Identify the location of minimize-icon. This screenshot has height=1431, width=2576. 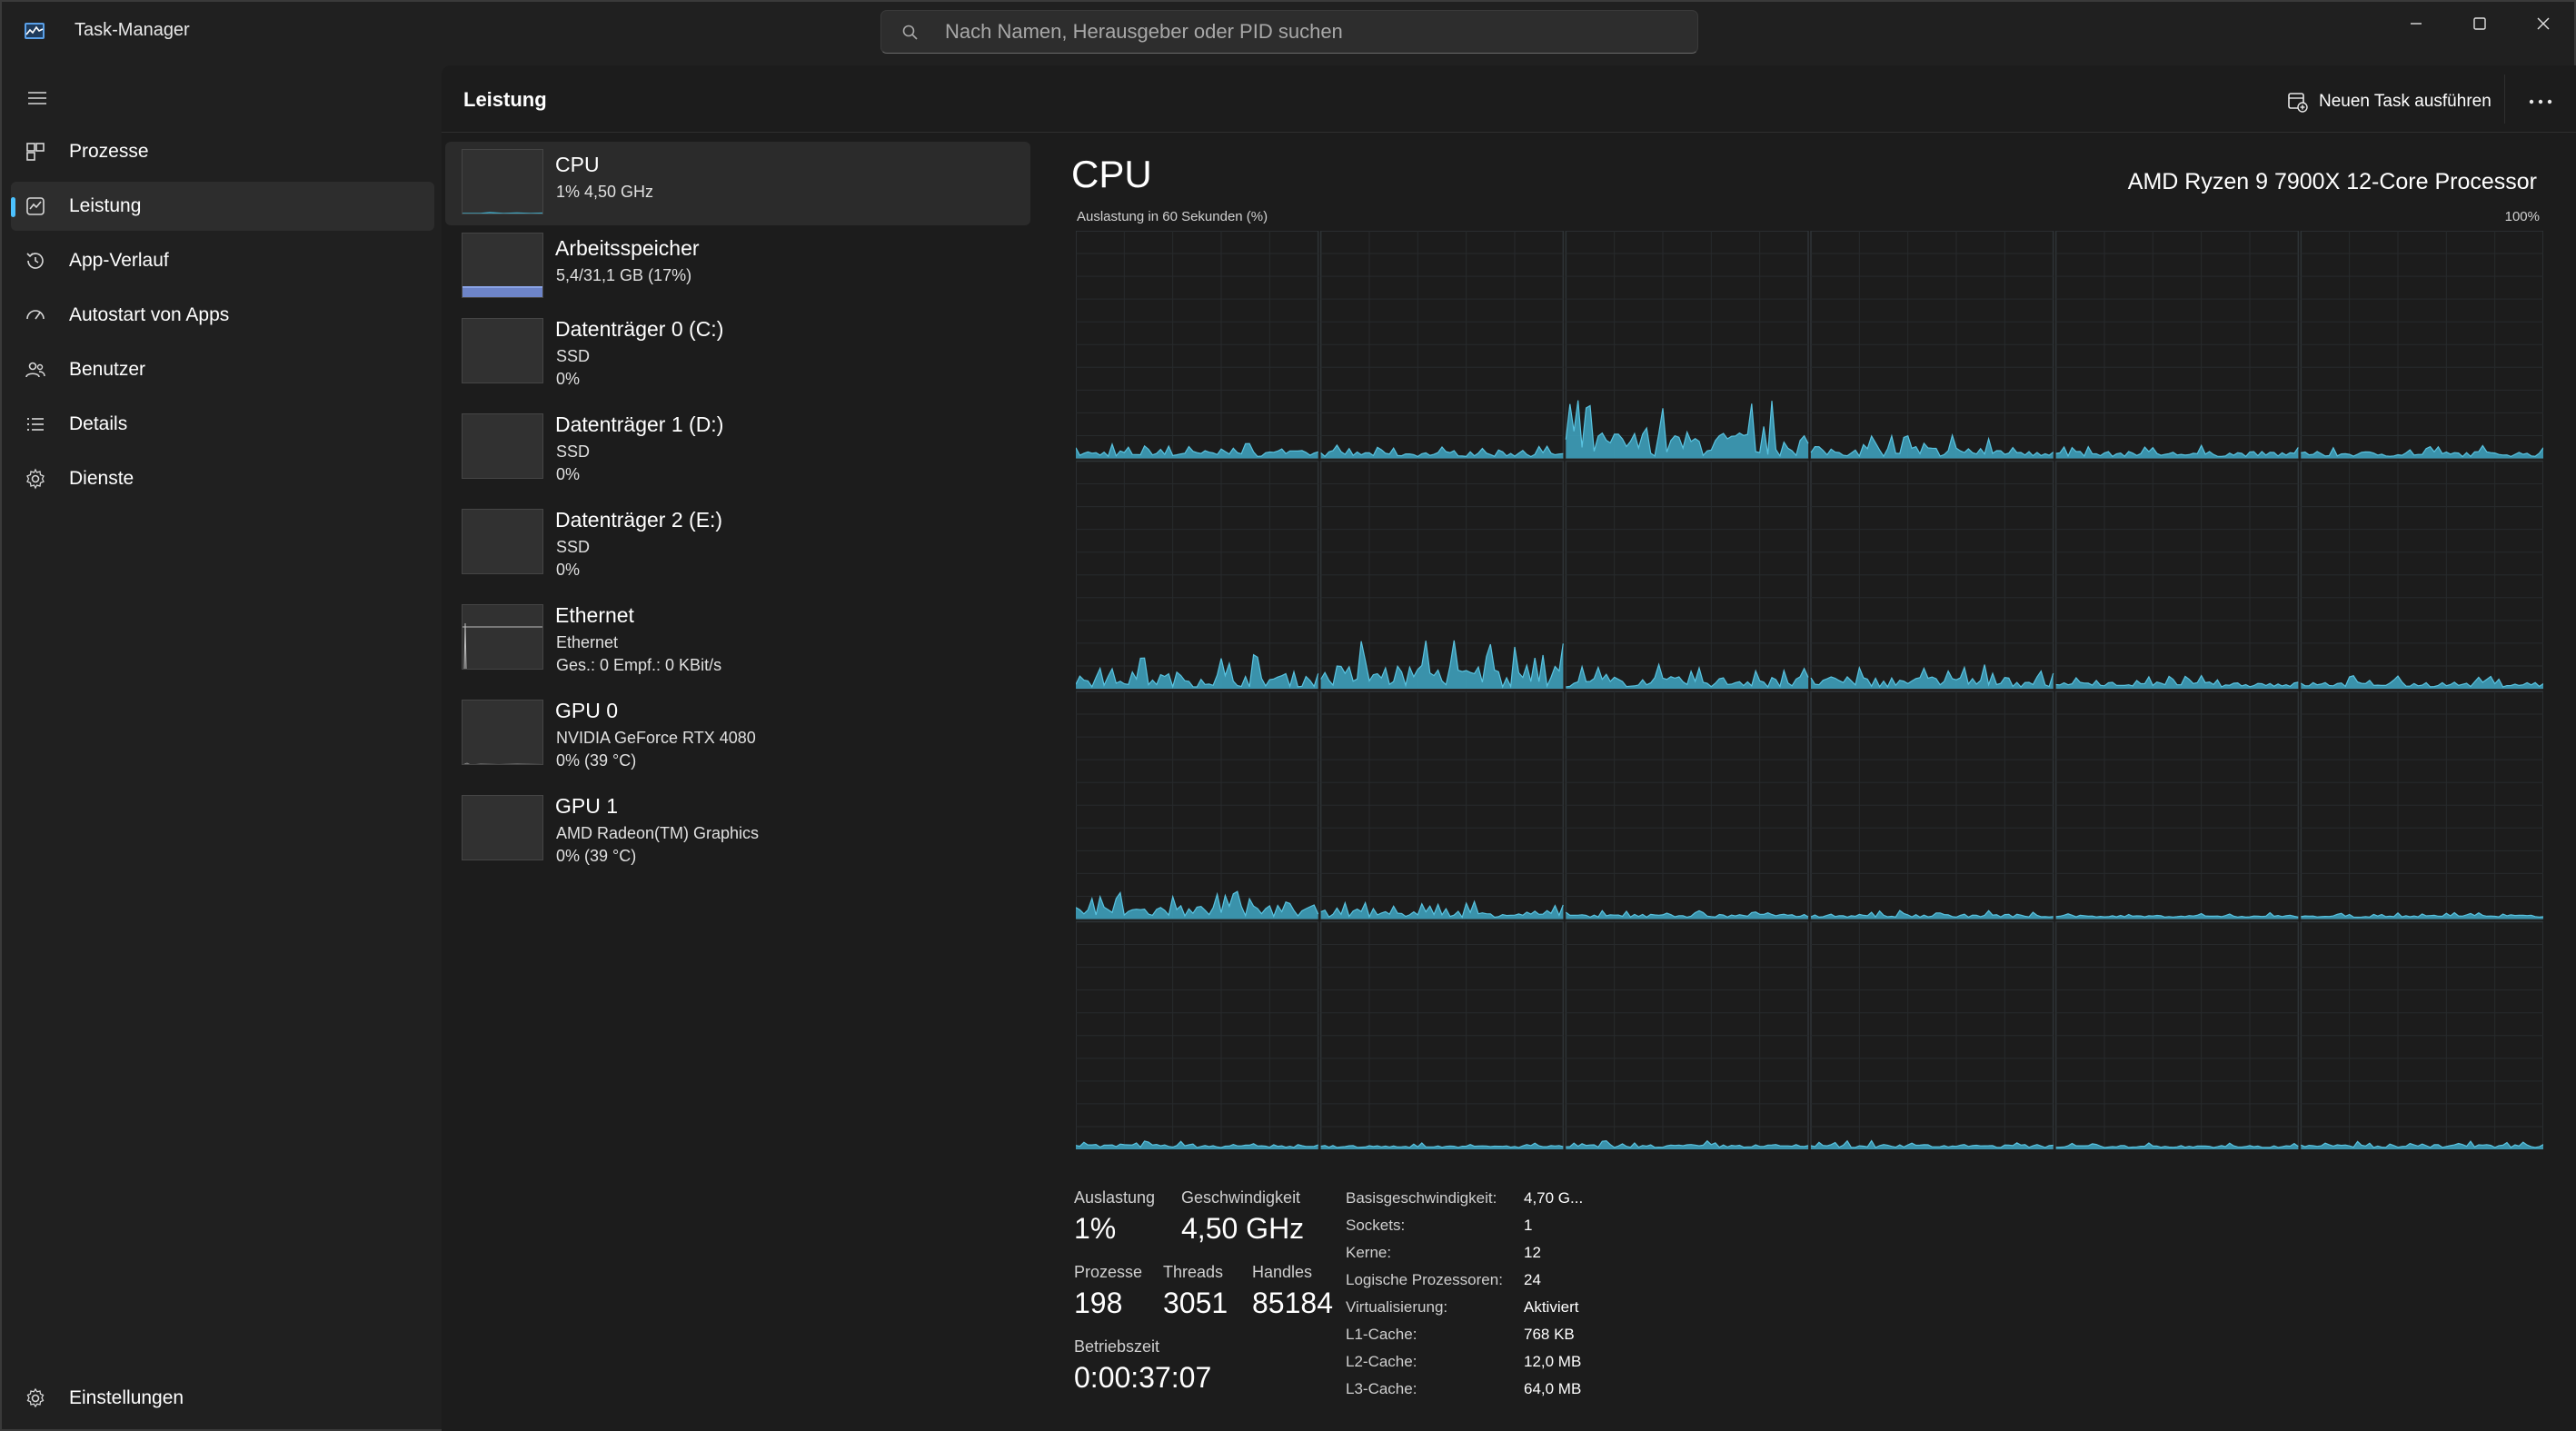
(2416, 24).